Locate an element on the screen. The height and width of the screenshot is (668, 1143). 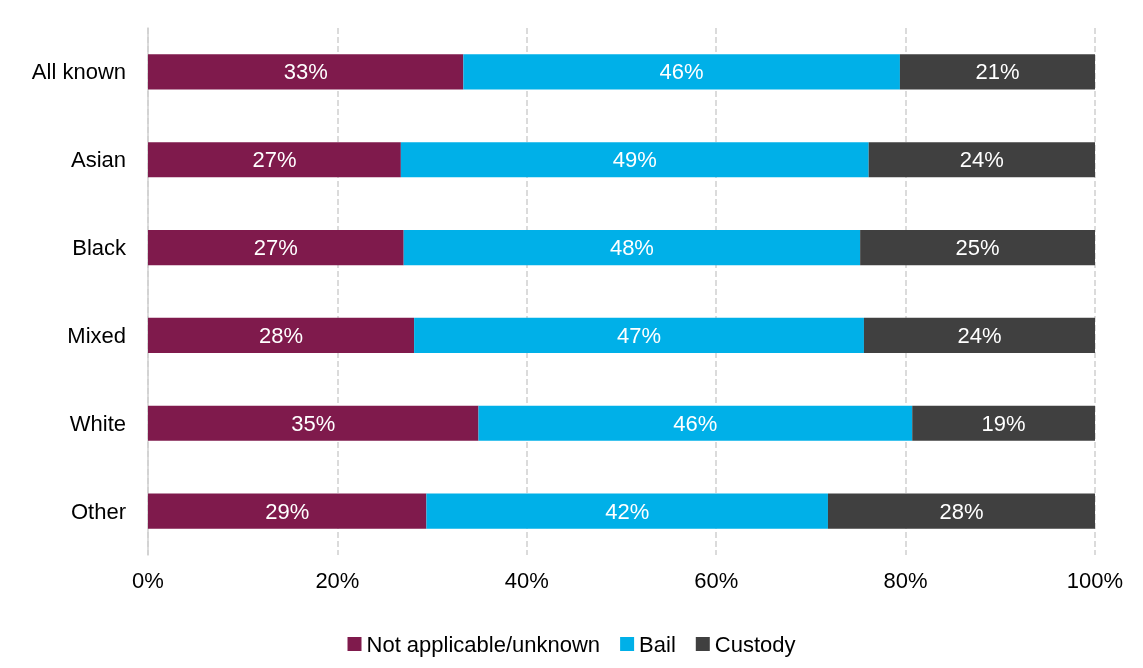
x-tick-label: 40% is located at coordinates (526, 580).